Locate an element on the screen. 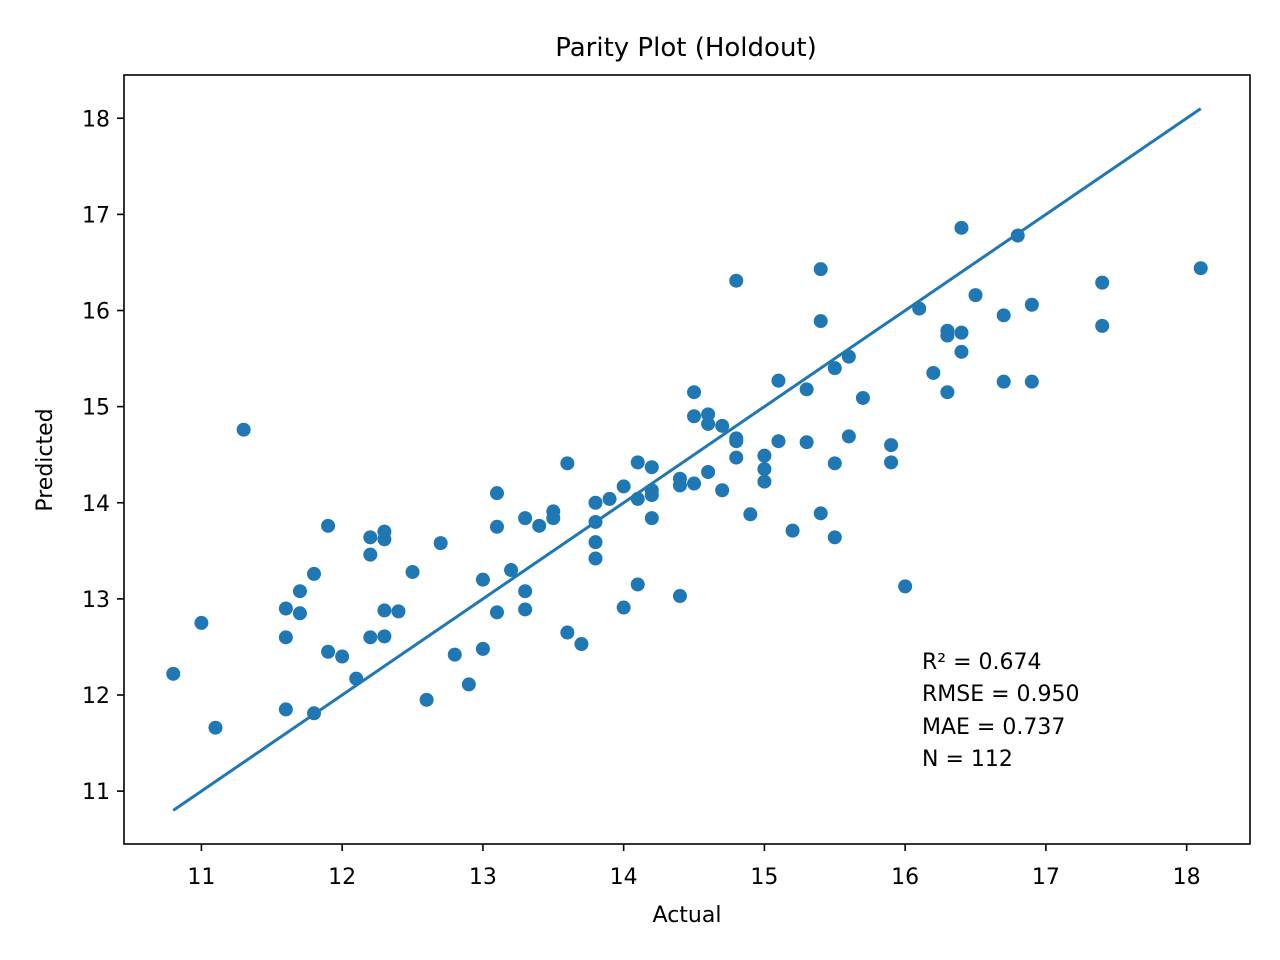 Image resolution: width=1280 pixels, height=960 pixels. y-axis-ticks: 11 12 13 14 15 16 17 18 is located at coordinates (103, 456).